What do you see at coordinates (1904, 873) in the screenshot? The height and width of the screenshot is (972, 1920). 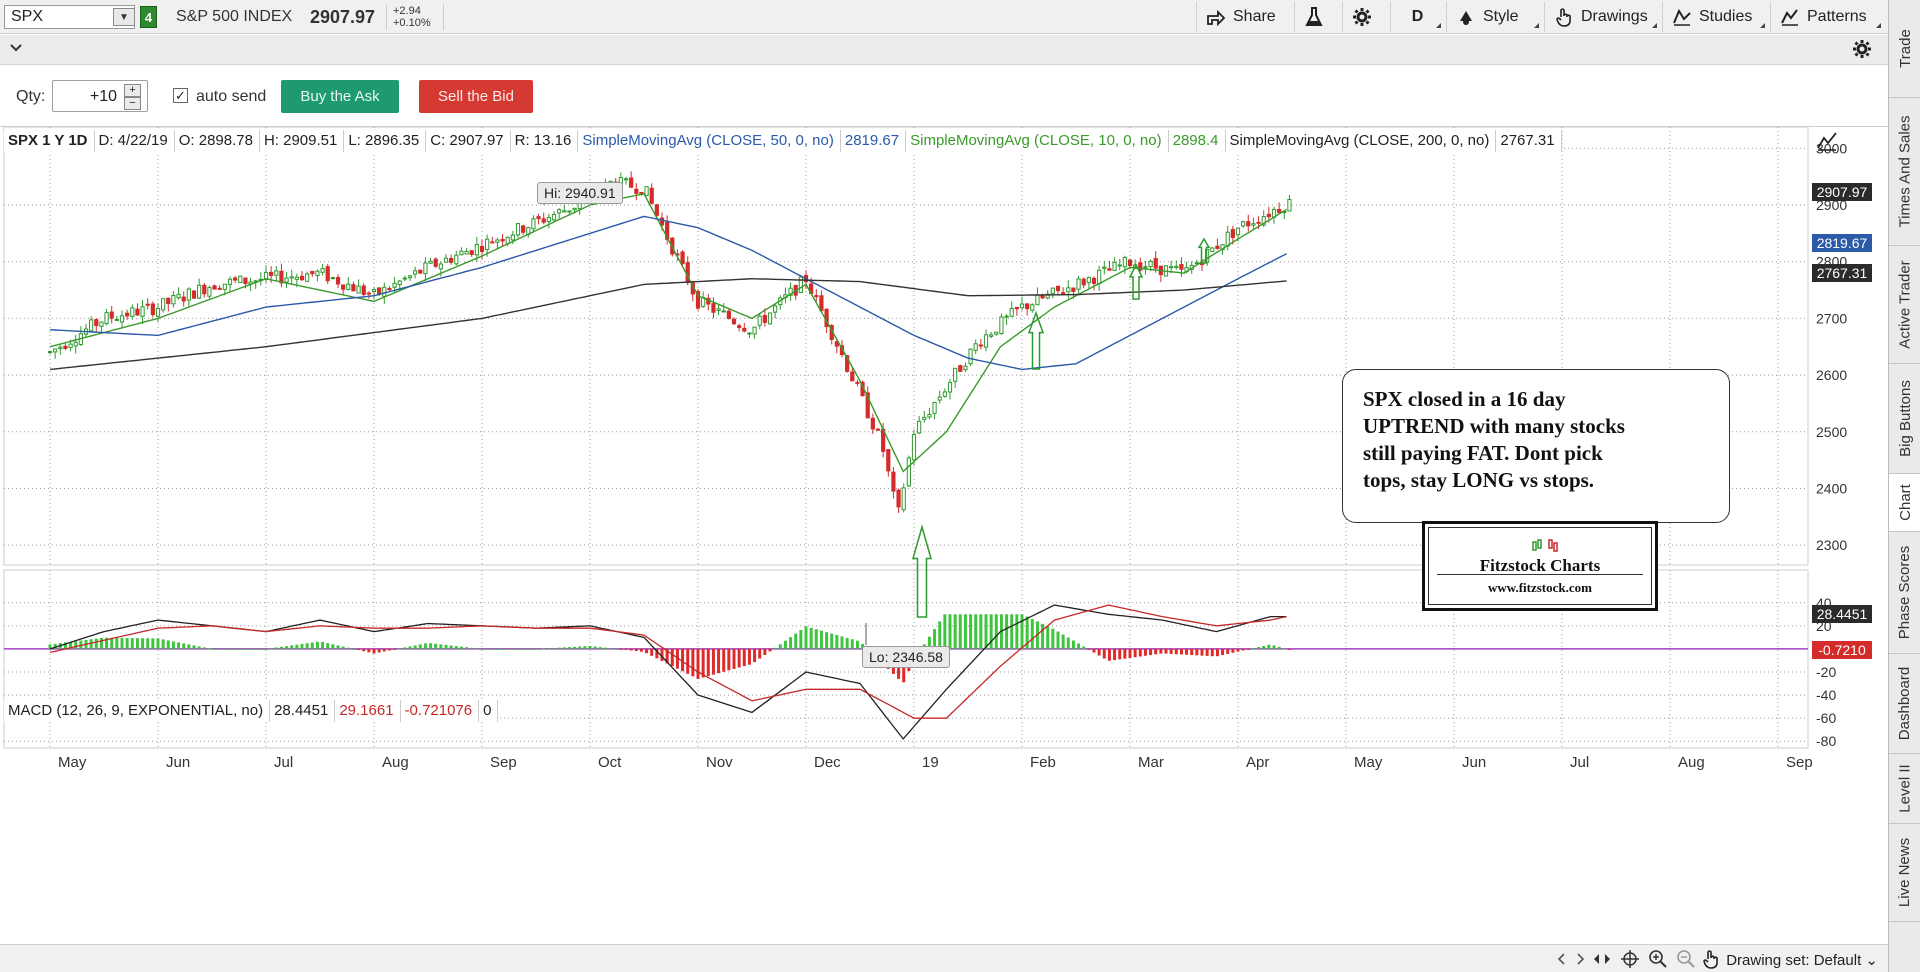 I see `side-tab-live-news: Live News` at bounding box center [1904, 873].